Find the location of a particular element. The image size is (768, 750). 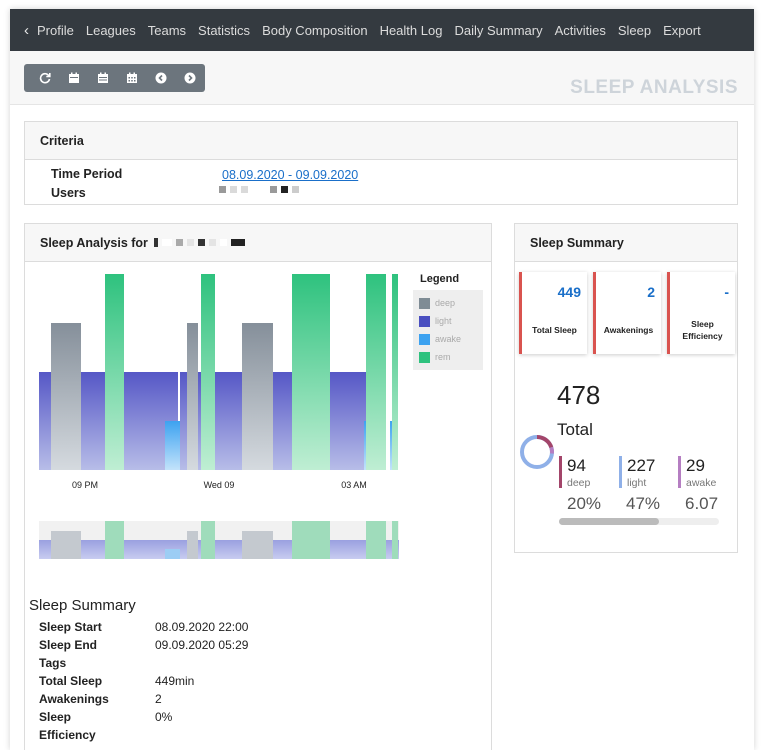

summary-label: Tags is located at coordinates (53, 663).